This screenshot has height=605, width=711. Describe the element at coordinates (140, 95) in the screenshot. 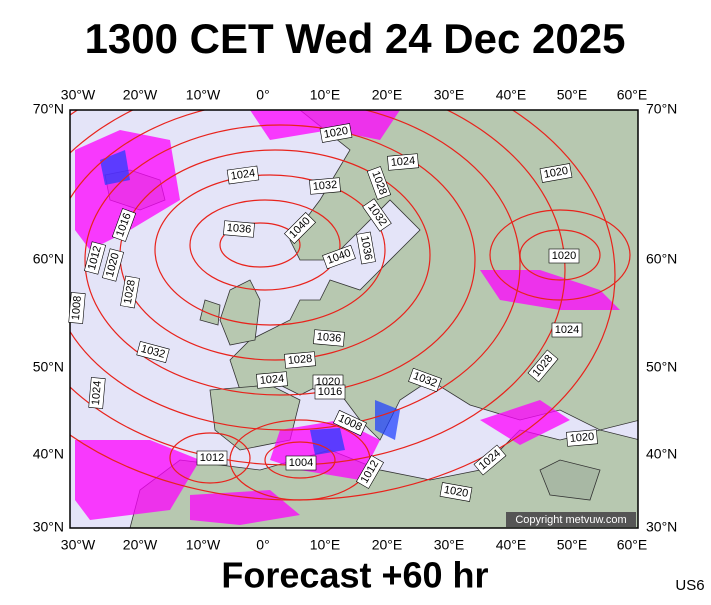

I see `lon-label-top: 20°W` at that location.